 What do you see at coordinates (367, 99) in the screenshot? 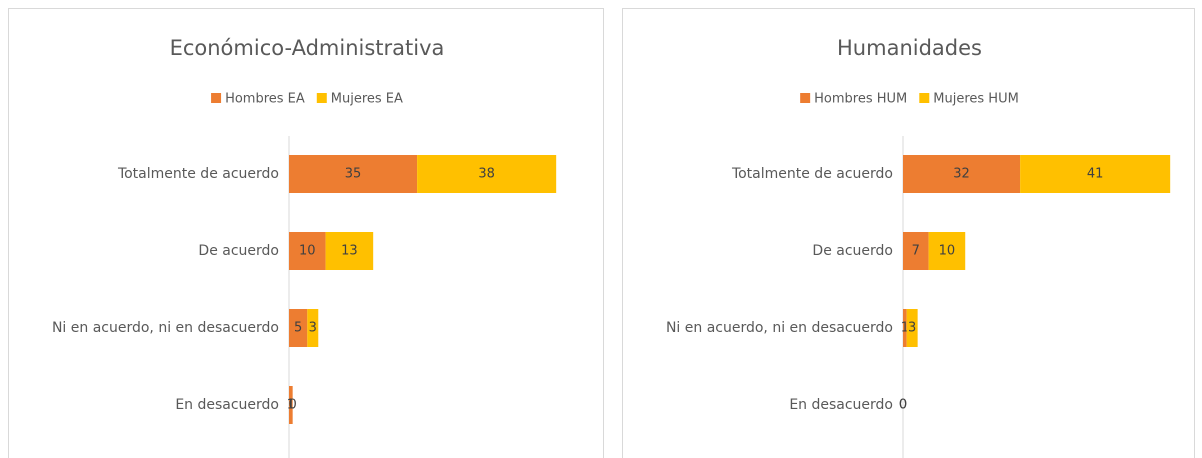
I see `legend-label: Mujeres EA` at bounding box center [367, 99].